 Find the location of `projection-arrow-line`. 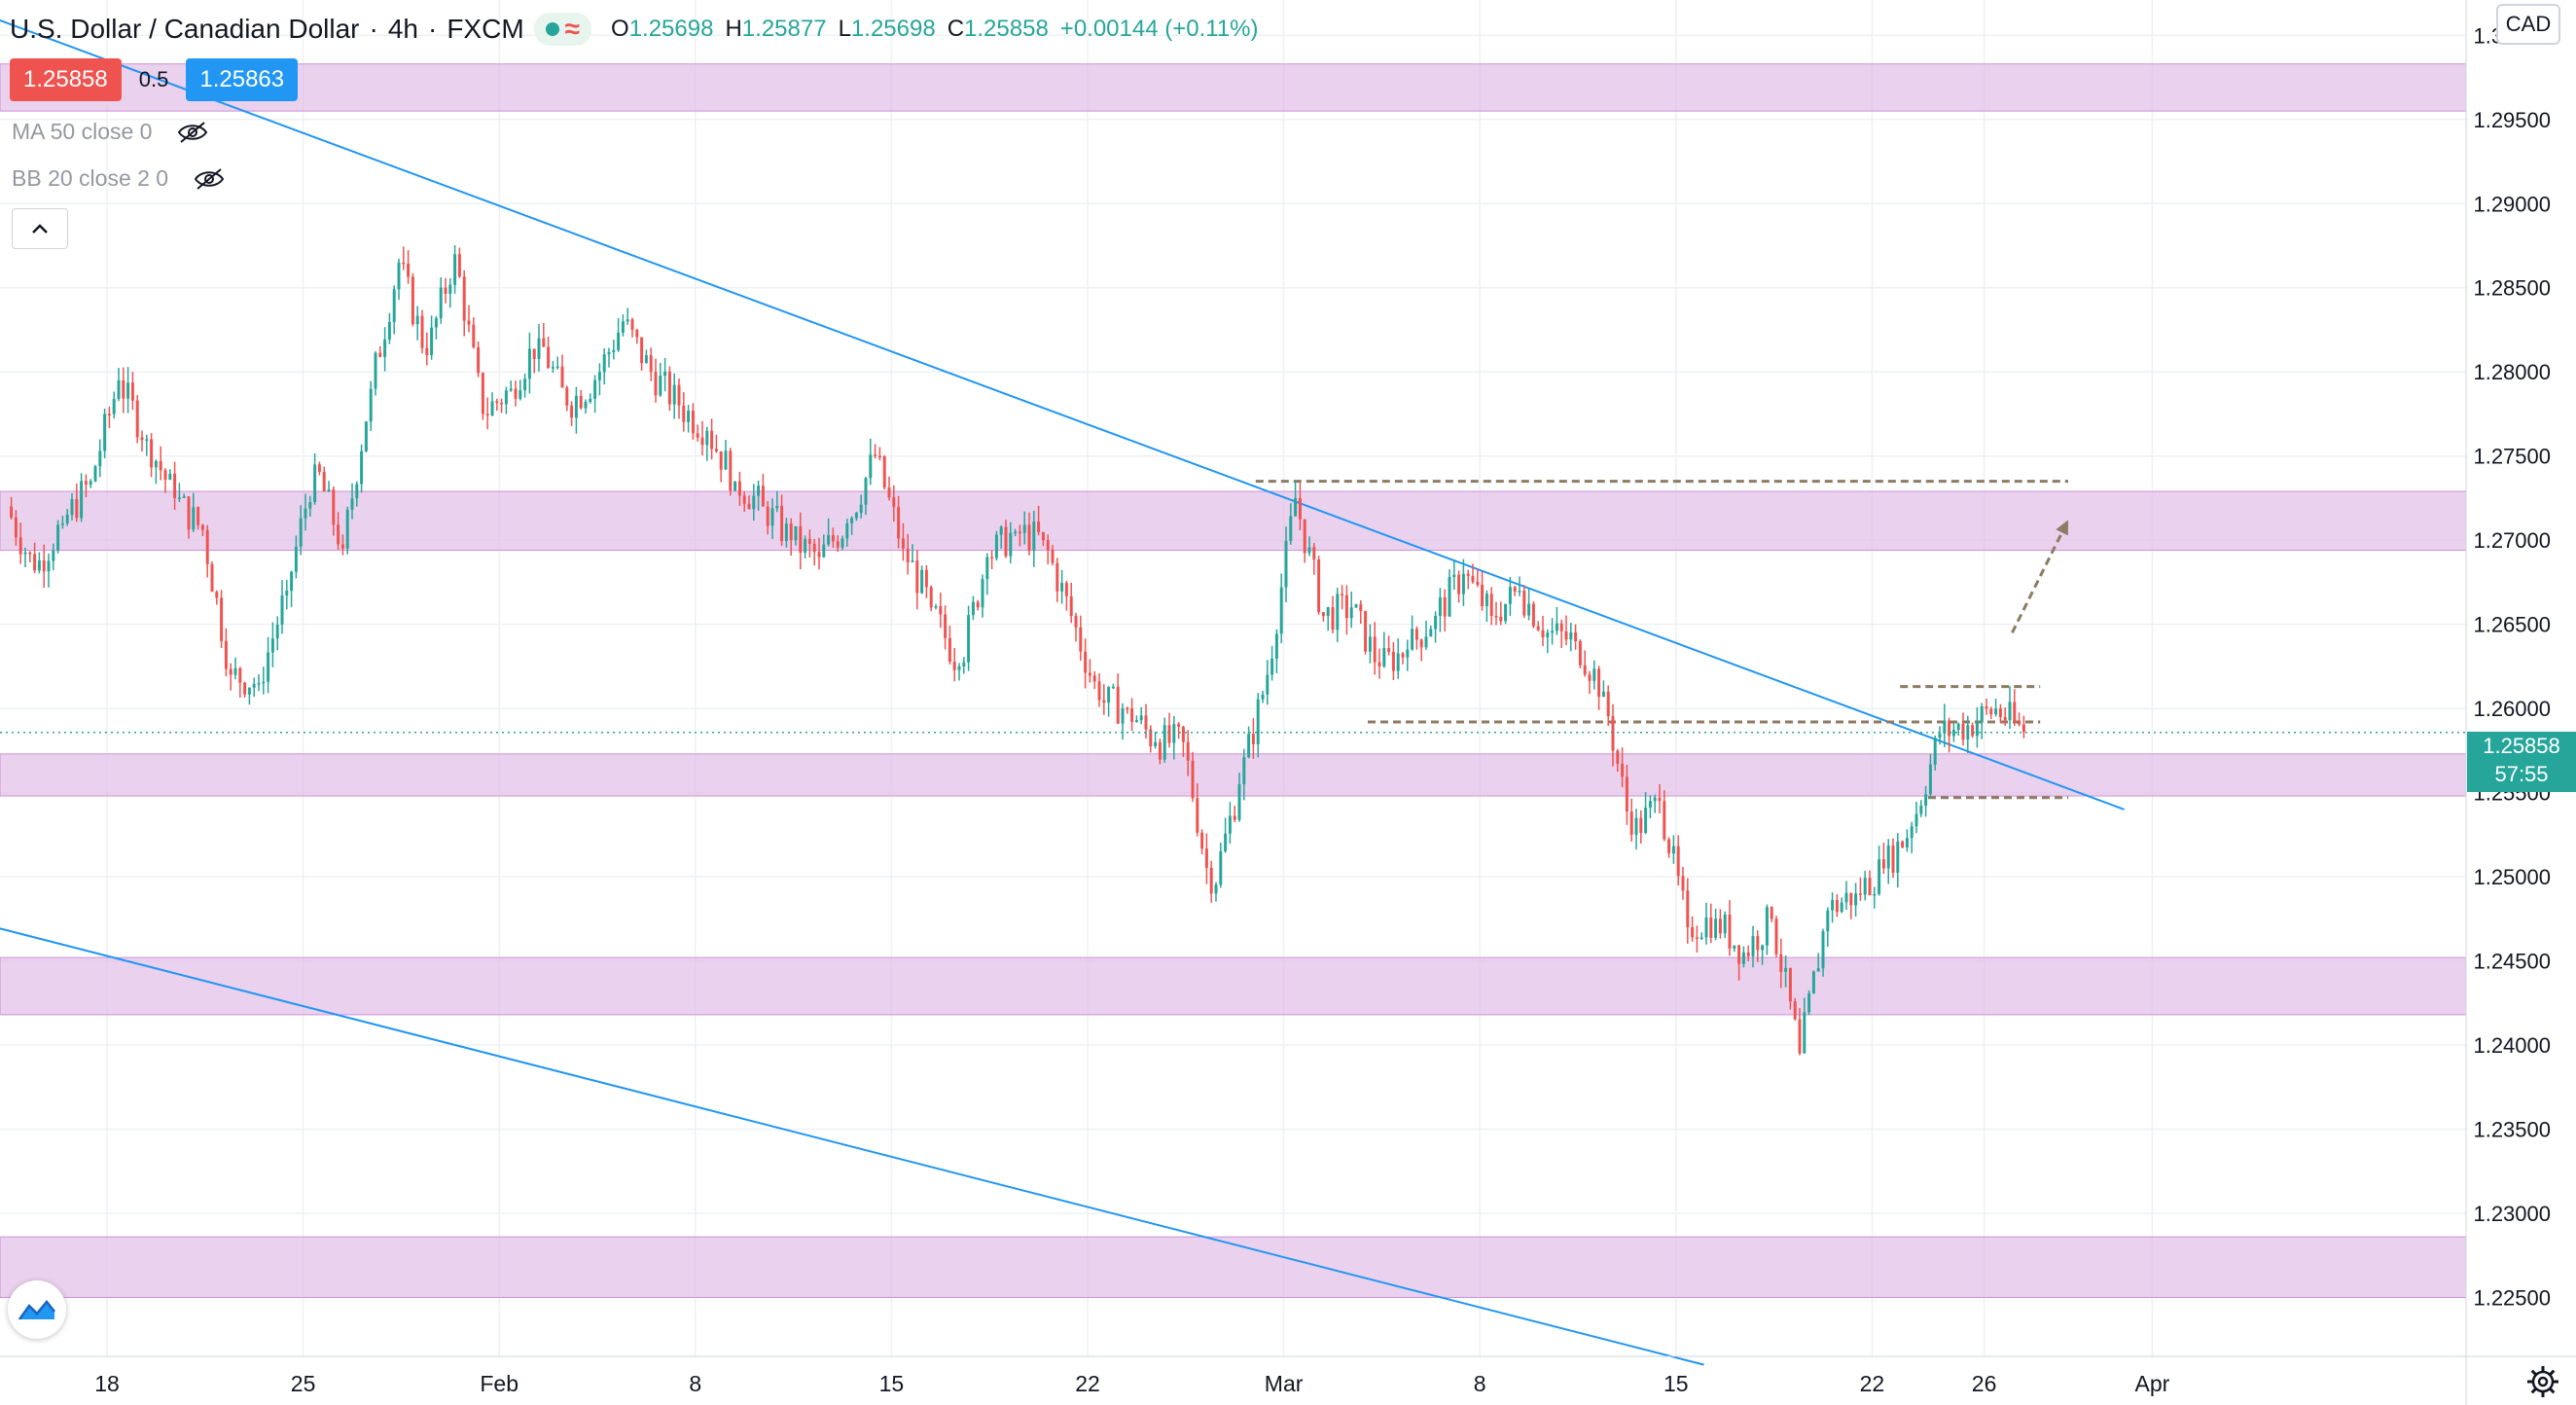

projection-arrow-line is located at coordinates (2040, 576).